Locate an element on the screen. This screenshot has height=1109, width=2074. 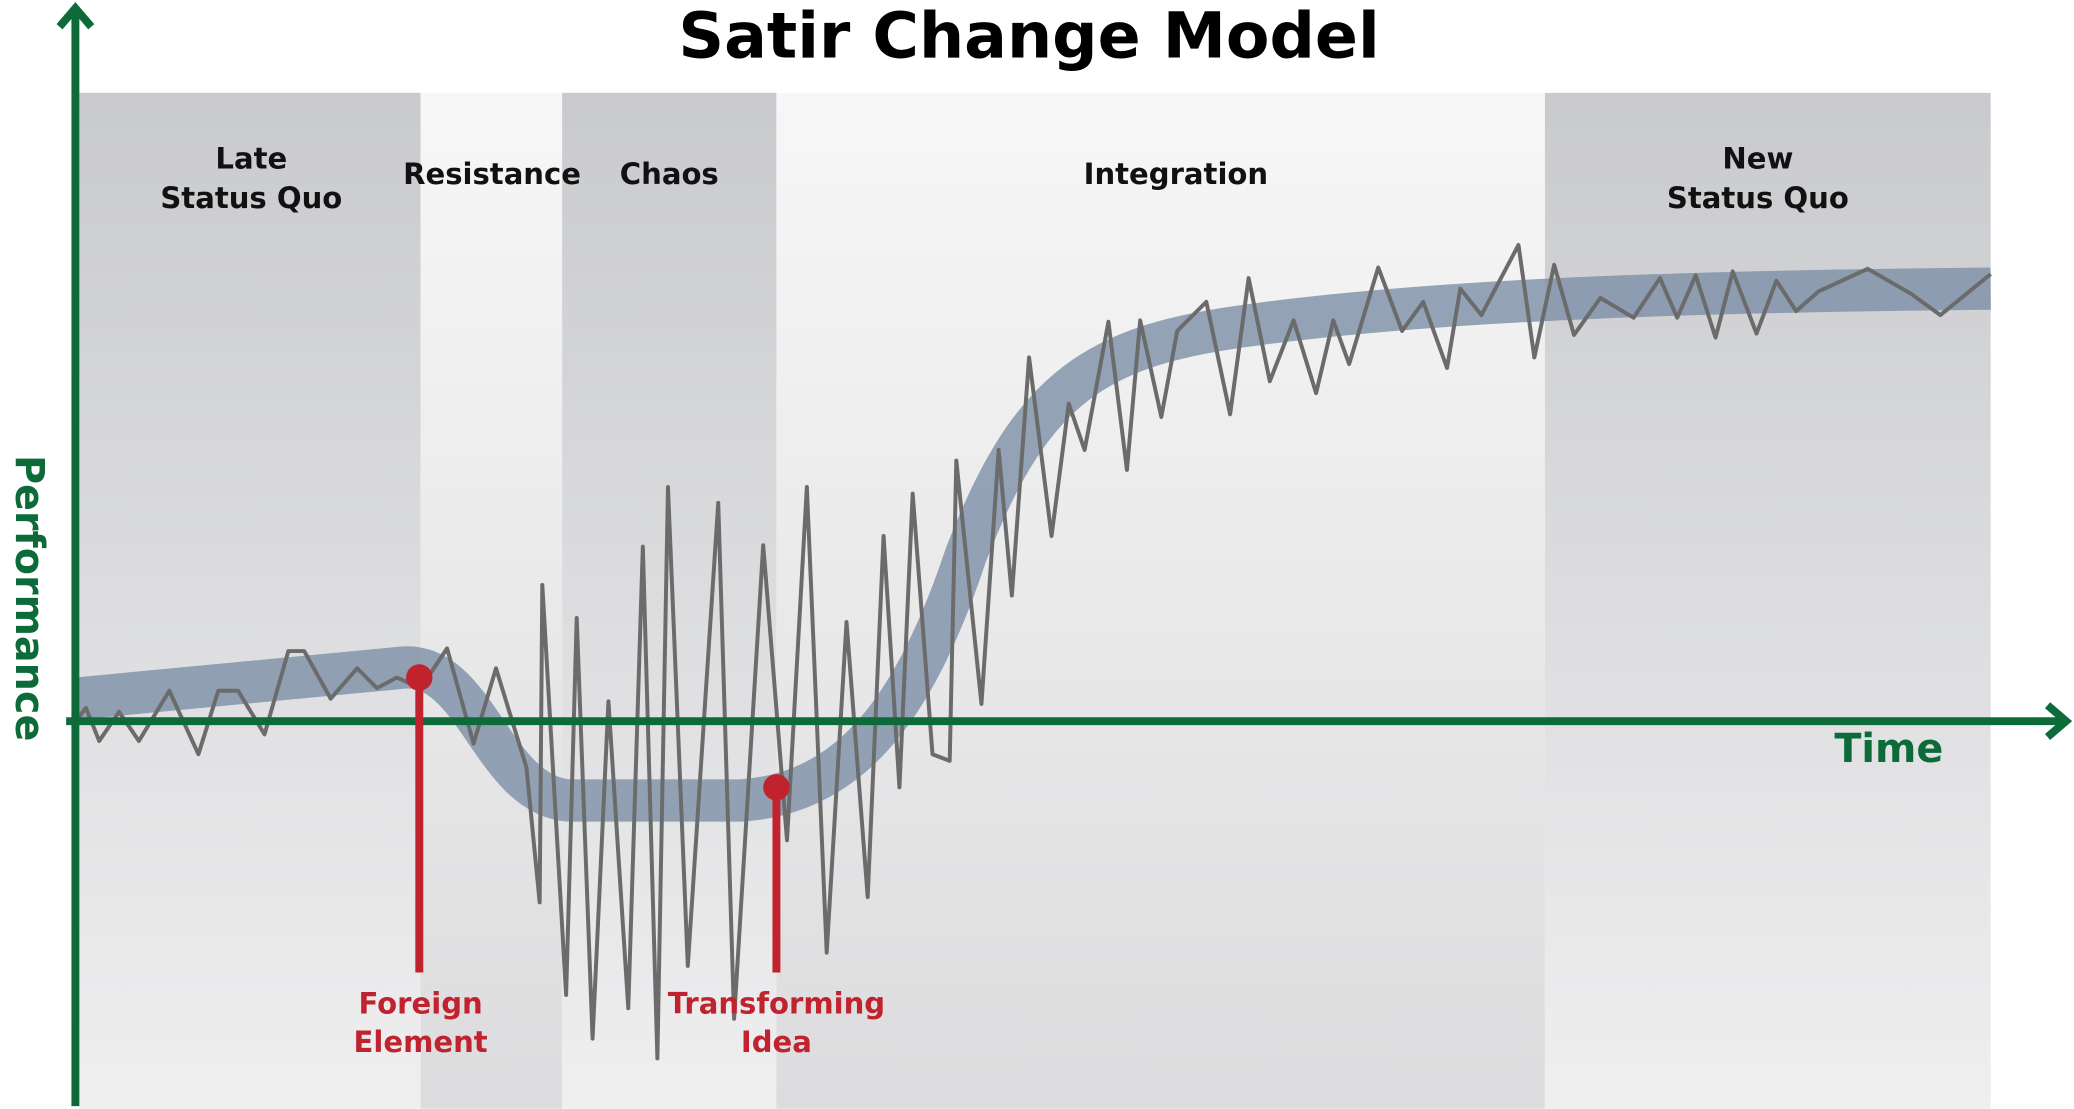
y-arrow is located at coordinates (75, 16).